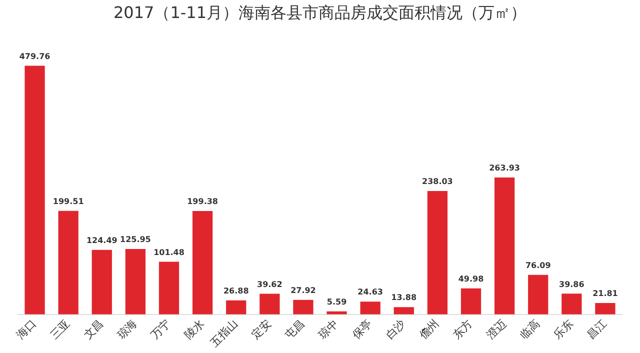  I want to click on data-label: 21.81, so click(605, 293).